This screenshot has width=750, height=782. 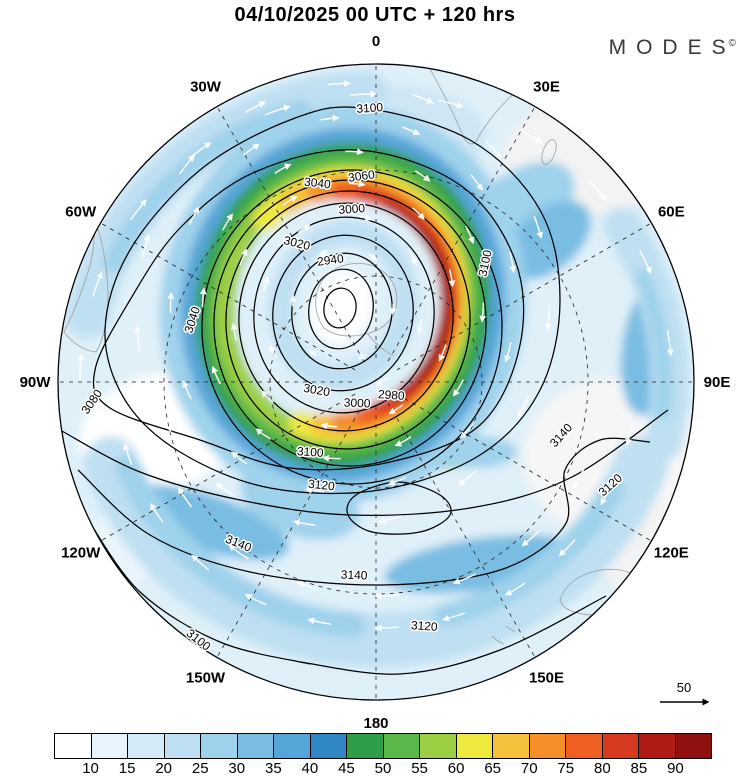 I want to click on colorbar-tick: 90, so click(x=675, y=768).